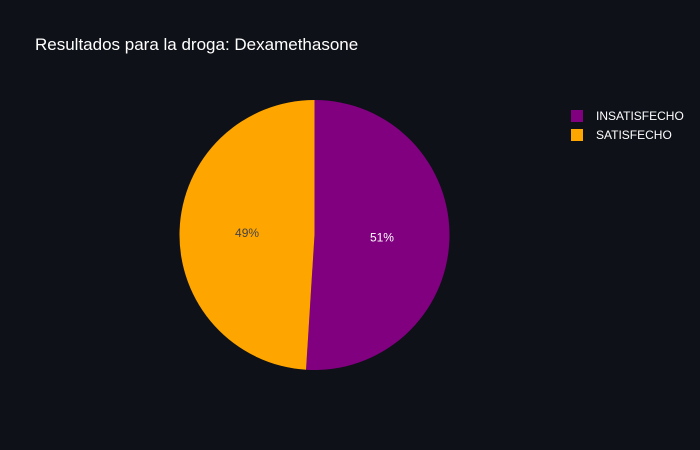 This screenshot has height=450, width=700. What do you see at coordinates (577, 135) in the screenshot?
I see `legend-swatch-satisfecho` at bounding box center [577, 135].